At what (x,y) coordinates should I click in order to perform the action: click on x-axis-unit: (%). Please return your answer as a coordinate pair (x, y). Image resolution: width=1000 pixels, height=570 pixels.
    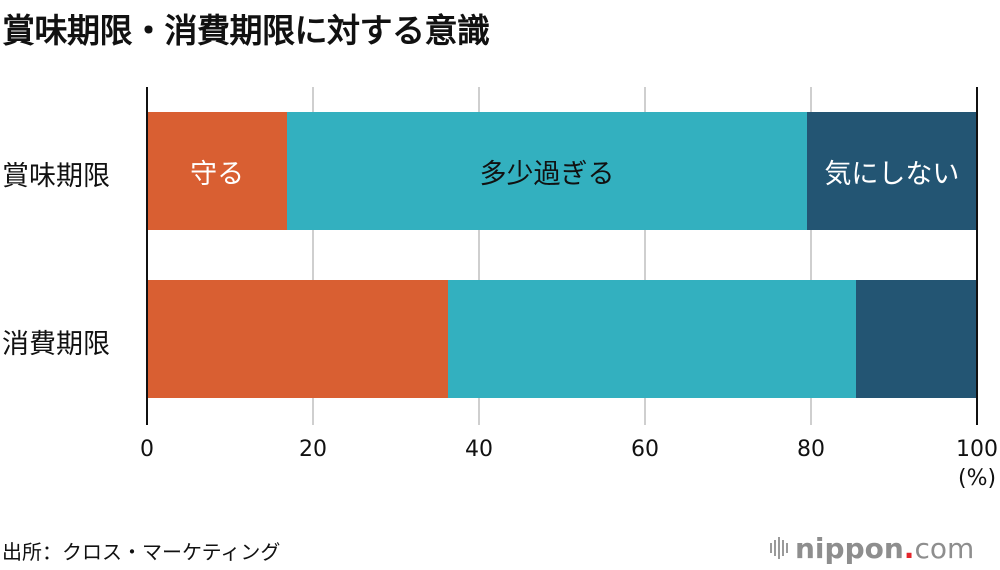
    Looking at the image, I should click on (977, 478).